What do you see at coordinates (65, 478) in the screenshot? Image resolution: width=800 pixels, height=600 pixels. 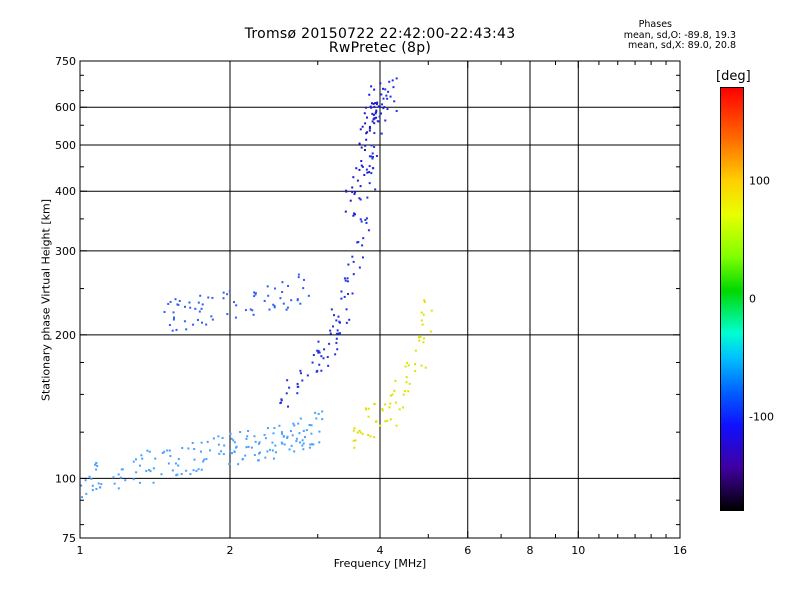 I see `y-tick-label: 100` at bounding box center [65, 478].